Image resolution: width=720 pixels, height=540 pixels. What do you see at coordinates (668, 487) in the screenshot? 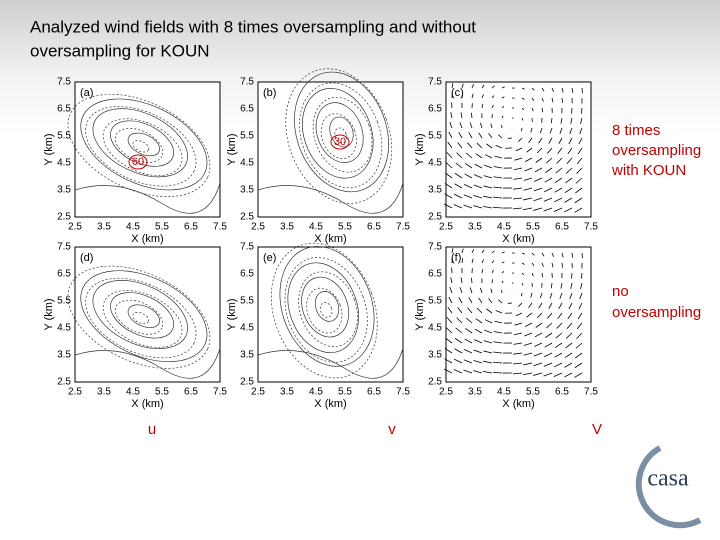
I see `logo-arc` at bounding box center [668, 487].